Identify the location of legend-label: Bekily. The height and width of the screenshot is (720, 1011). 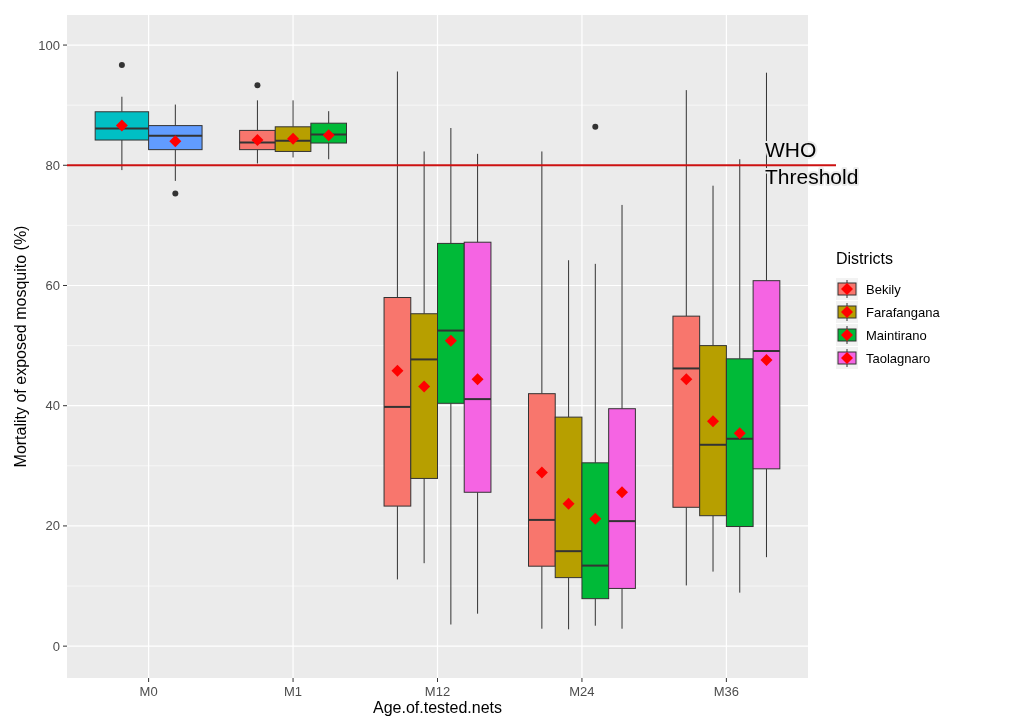
(884, 289).